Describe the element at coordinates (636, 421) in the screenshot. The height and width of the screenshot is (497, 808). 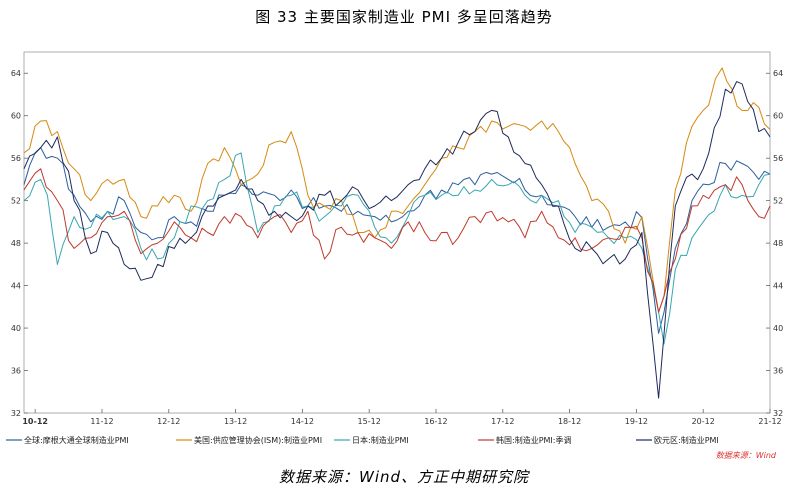
I see `x-tick-label: 19-12` at that location.